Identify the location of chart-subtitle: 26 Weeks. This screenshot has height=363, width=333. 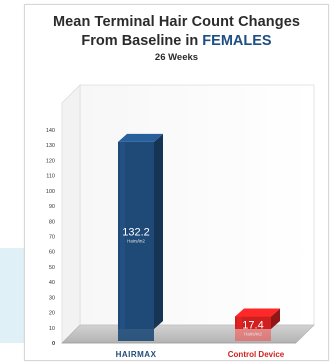
(176, 57).